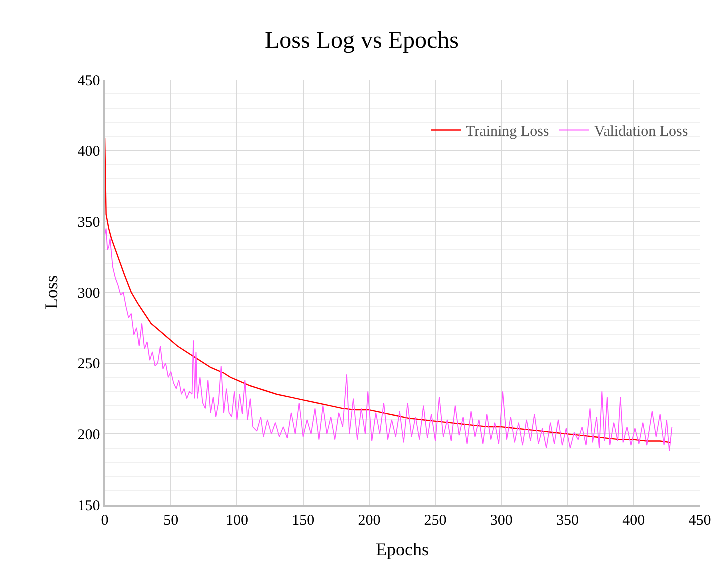 The image size is (724, 569). What do you see at coordinates (89, 364) in the screenshot?
I see `y-tick-label: 250` at bounding box center [89, 364].